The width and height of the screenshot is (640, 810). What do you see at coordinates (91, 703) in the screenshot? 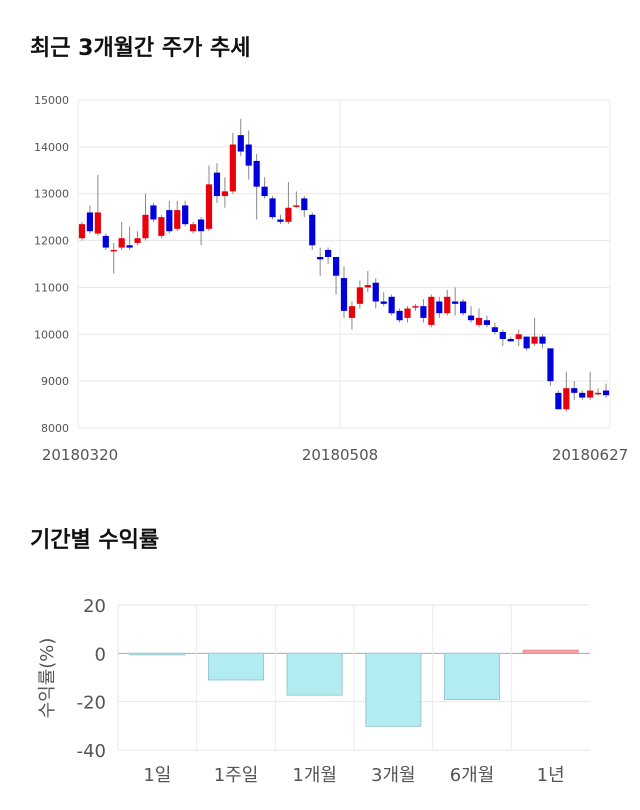
I see `y-tick-label: -20` at bounding box center [91, 703].